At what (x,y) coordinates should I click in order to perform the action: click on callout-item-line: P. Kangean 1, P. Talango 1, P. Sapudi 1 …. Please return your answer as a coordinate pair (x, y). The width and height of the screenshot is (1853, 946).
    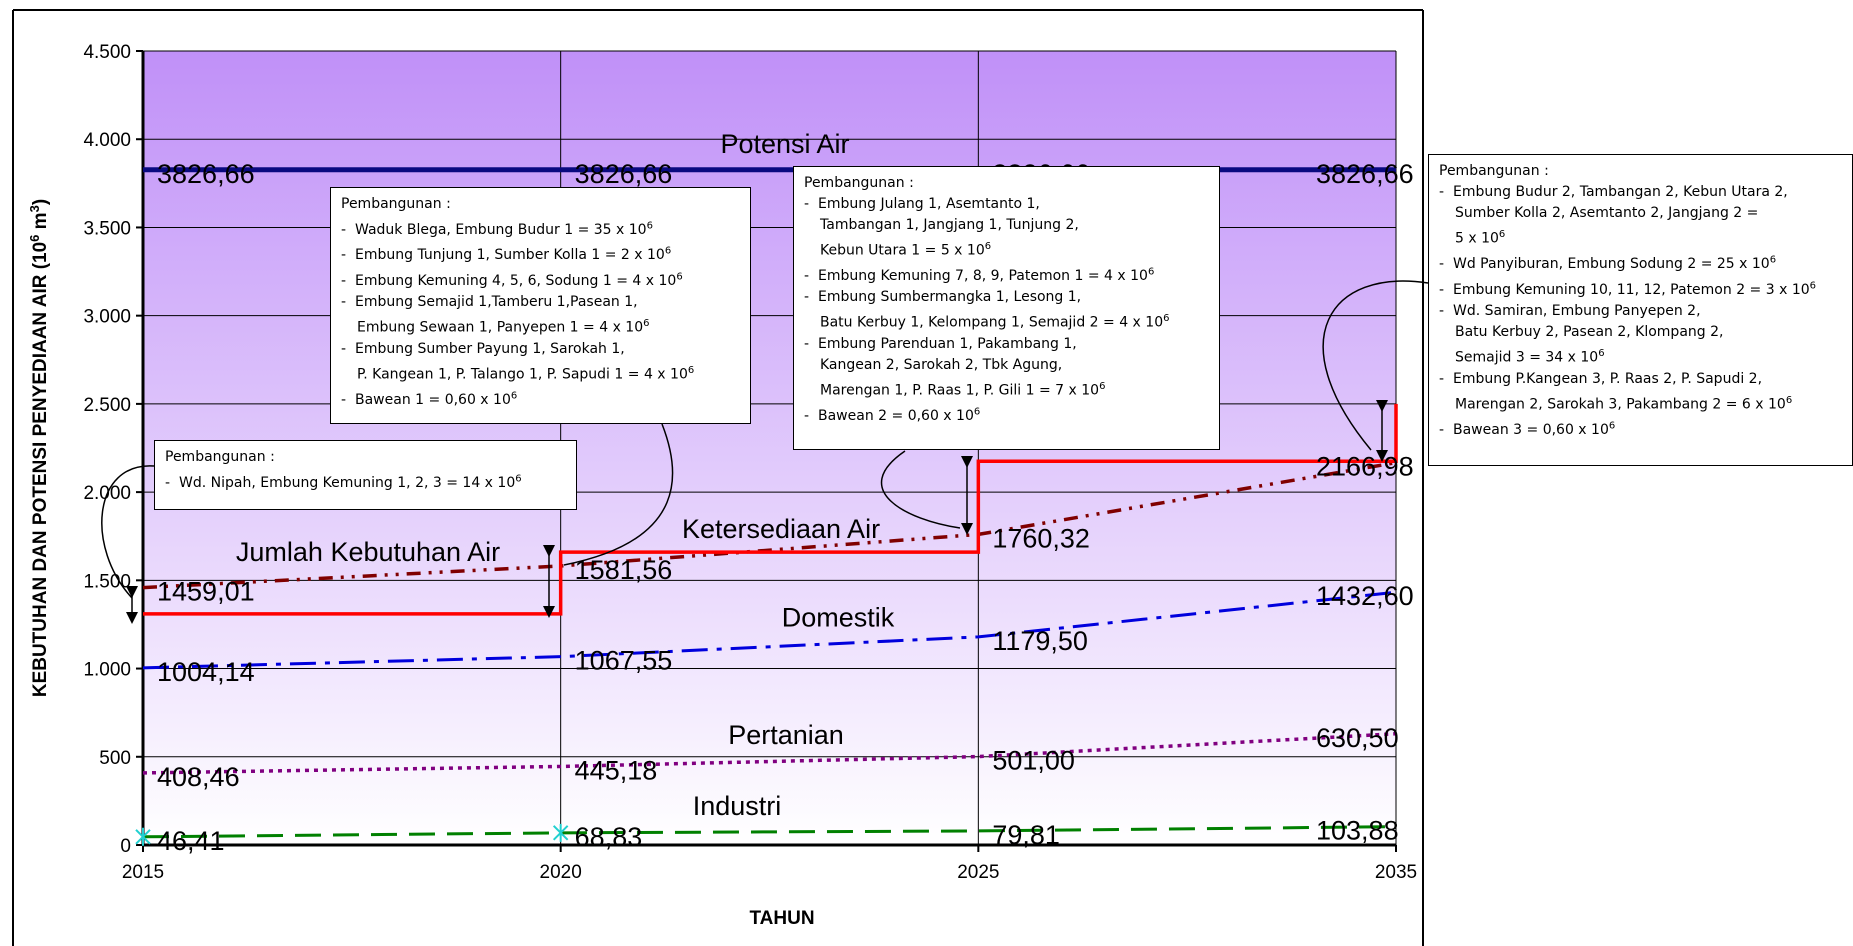
    Looking at the image, I should click on (541, 373).